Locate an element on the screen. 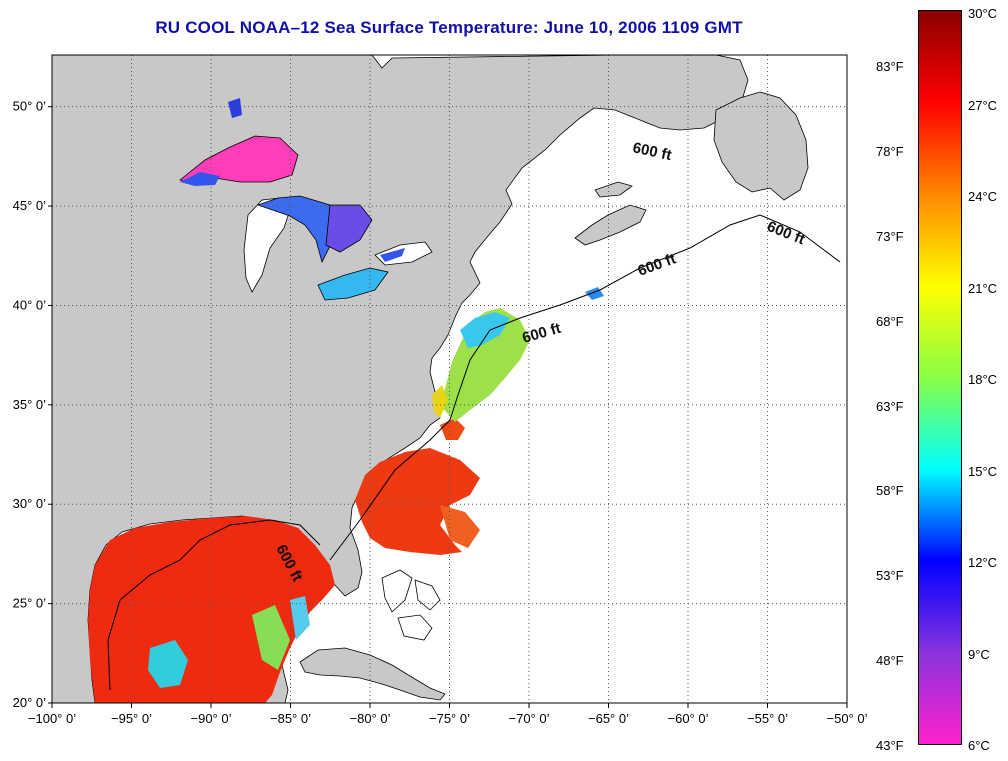  colorbar-celsius-label: 24°C is located at coordinates (983, 196).